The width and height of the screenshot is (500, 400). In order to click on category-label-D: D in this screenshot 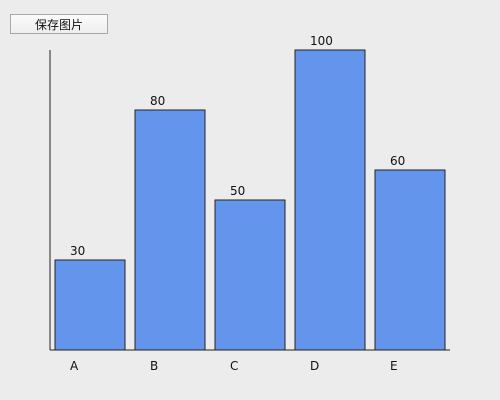, I will do `click(314, 366)`.